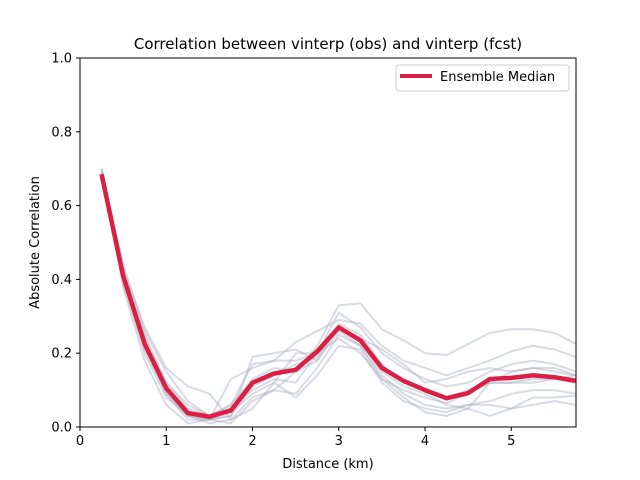 This screenshot has height=480, width=640. What do you see at coordinates (295, 438) in the screenshot?
I see `x-axis-ticks: 0 1 2 3 4 5` at bounding box center [295, 438].